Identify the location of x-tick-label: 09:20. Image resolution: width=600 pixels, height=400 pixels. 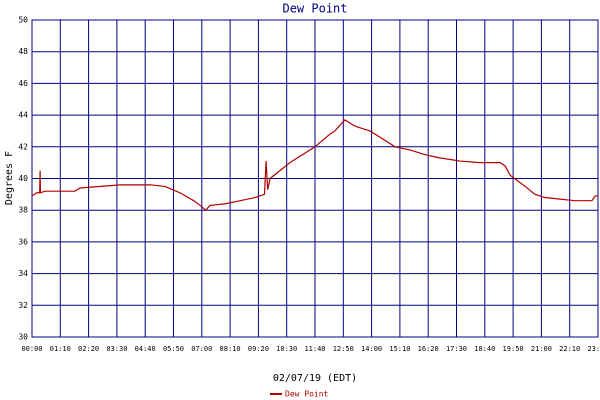
(258, 349).